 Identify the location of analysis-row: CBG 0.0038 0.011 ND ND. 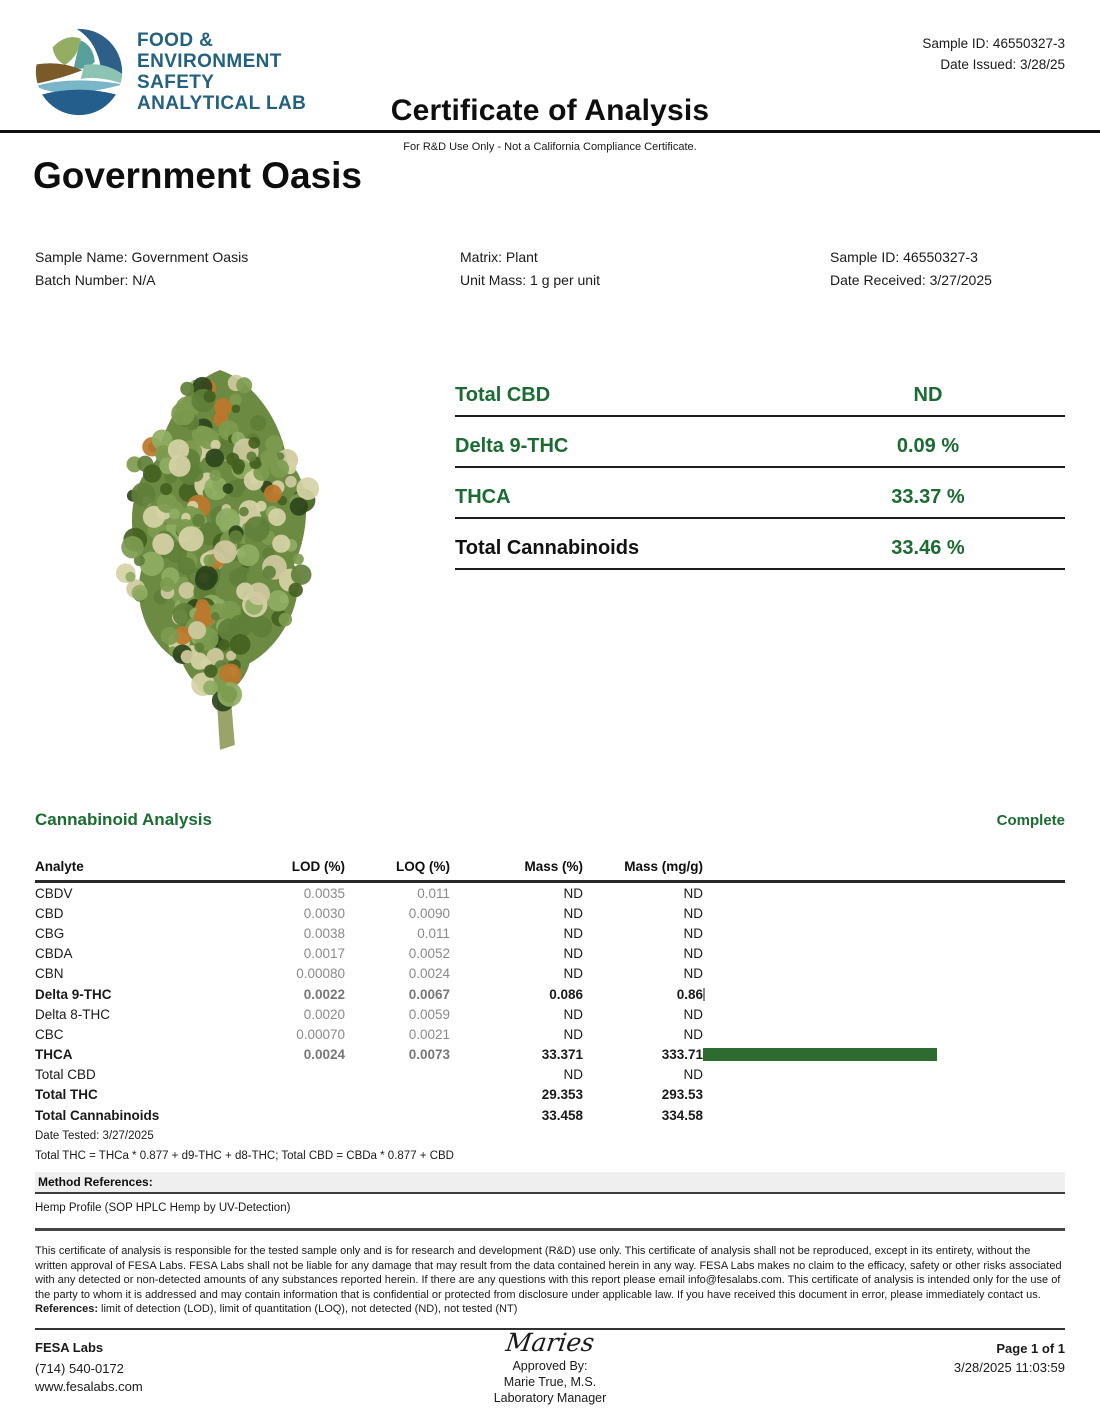
(550, 933).